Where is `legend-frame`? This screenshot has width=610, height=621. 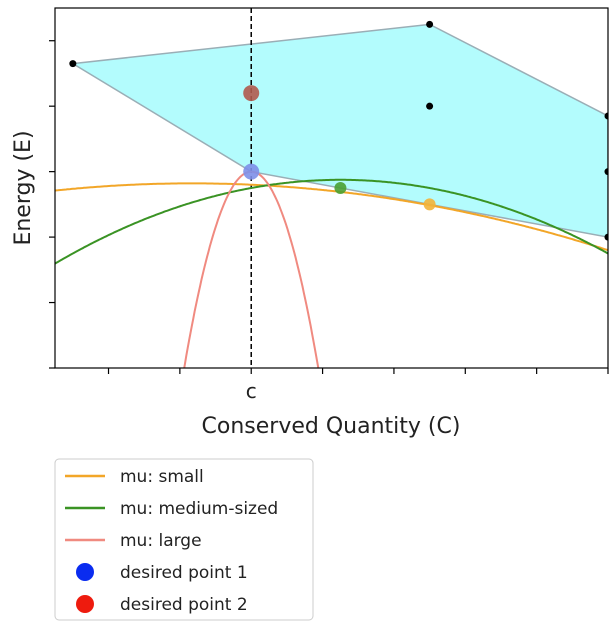 legend-frame is located at coordinates (184, 539).